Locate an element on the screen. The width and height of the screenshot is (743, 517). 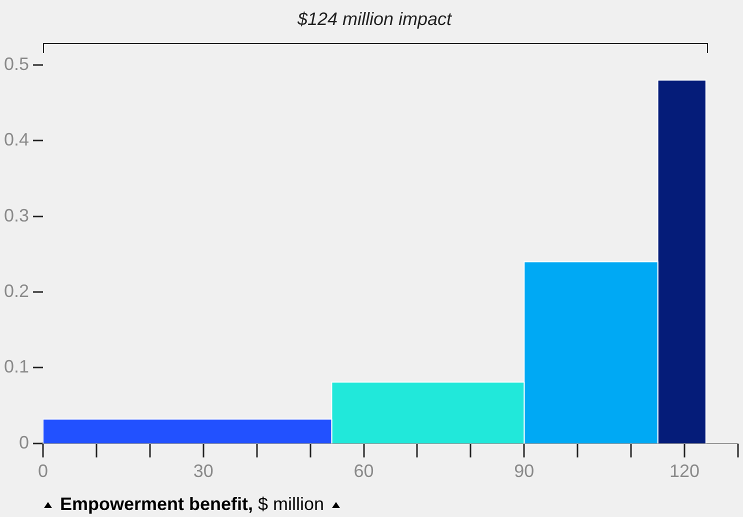
x-axis-title: Empowerment benefit, $ million is located at coordinates (192, 504).